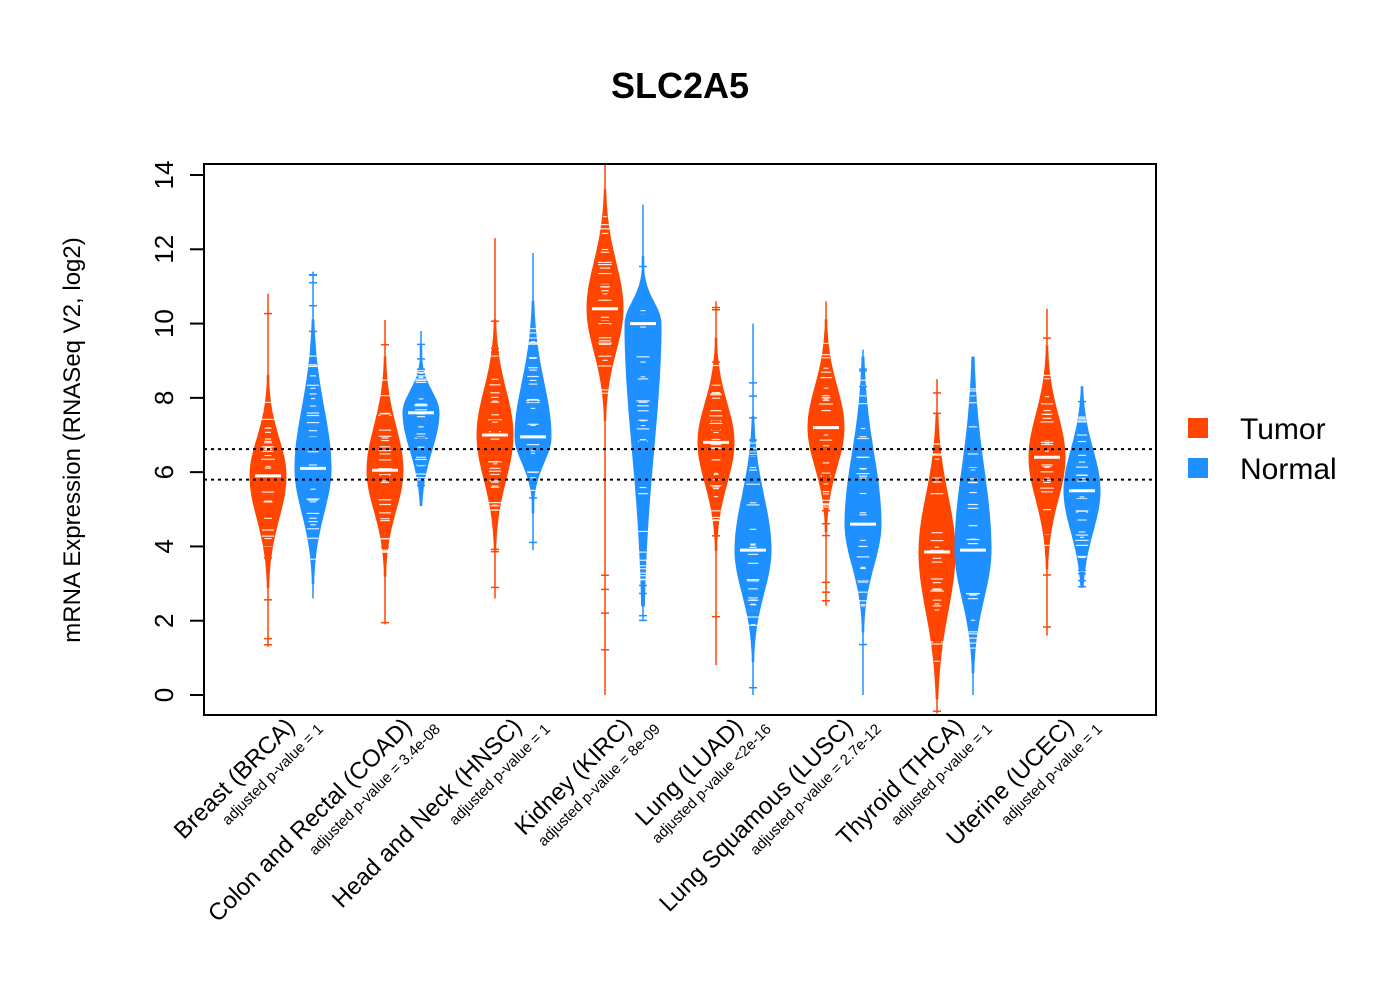 Image resolution: width=1400 pixels, height=1000 pixels. I want to click on y-tick-label-8: 8, so click(164, 398).